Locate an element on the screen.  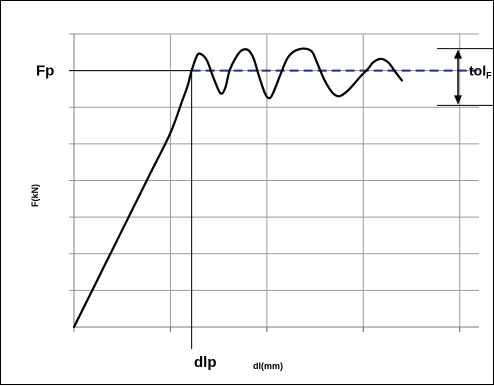
tolerance-arrowhead-down is located at coordinates (458, 100).